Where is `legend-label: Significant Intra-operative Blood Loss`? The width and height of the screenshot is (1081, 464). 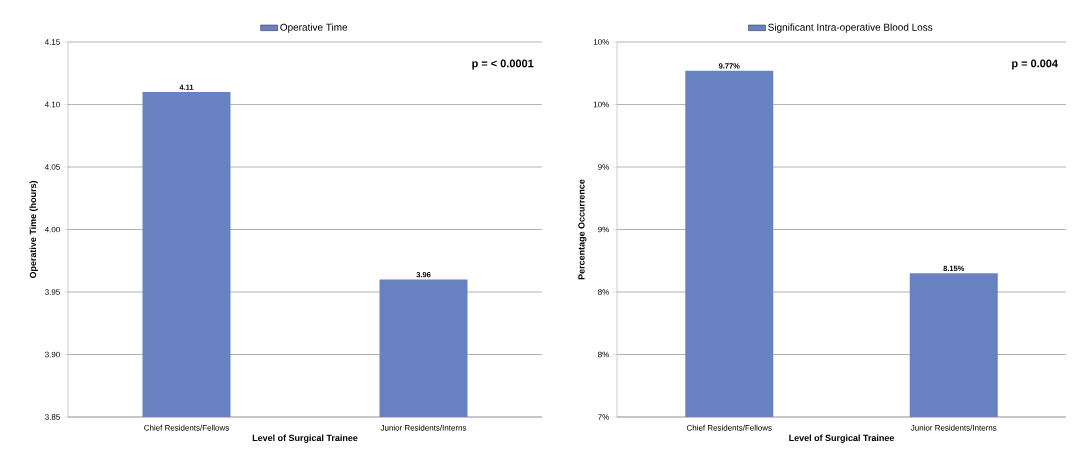 legend-label: Significant Intra-operative Blood Loss is located at coordinates (850, 28).